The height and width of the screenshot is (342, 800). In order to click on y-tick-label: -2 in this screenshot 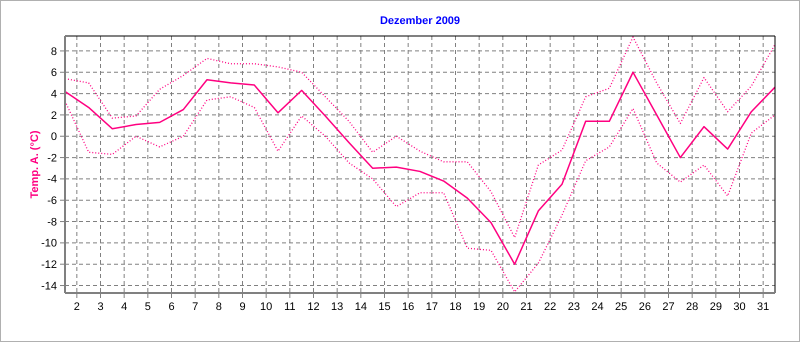, I will do `click(52, 158)`.